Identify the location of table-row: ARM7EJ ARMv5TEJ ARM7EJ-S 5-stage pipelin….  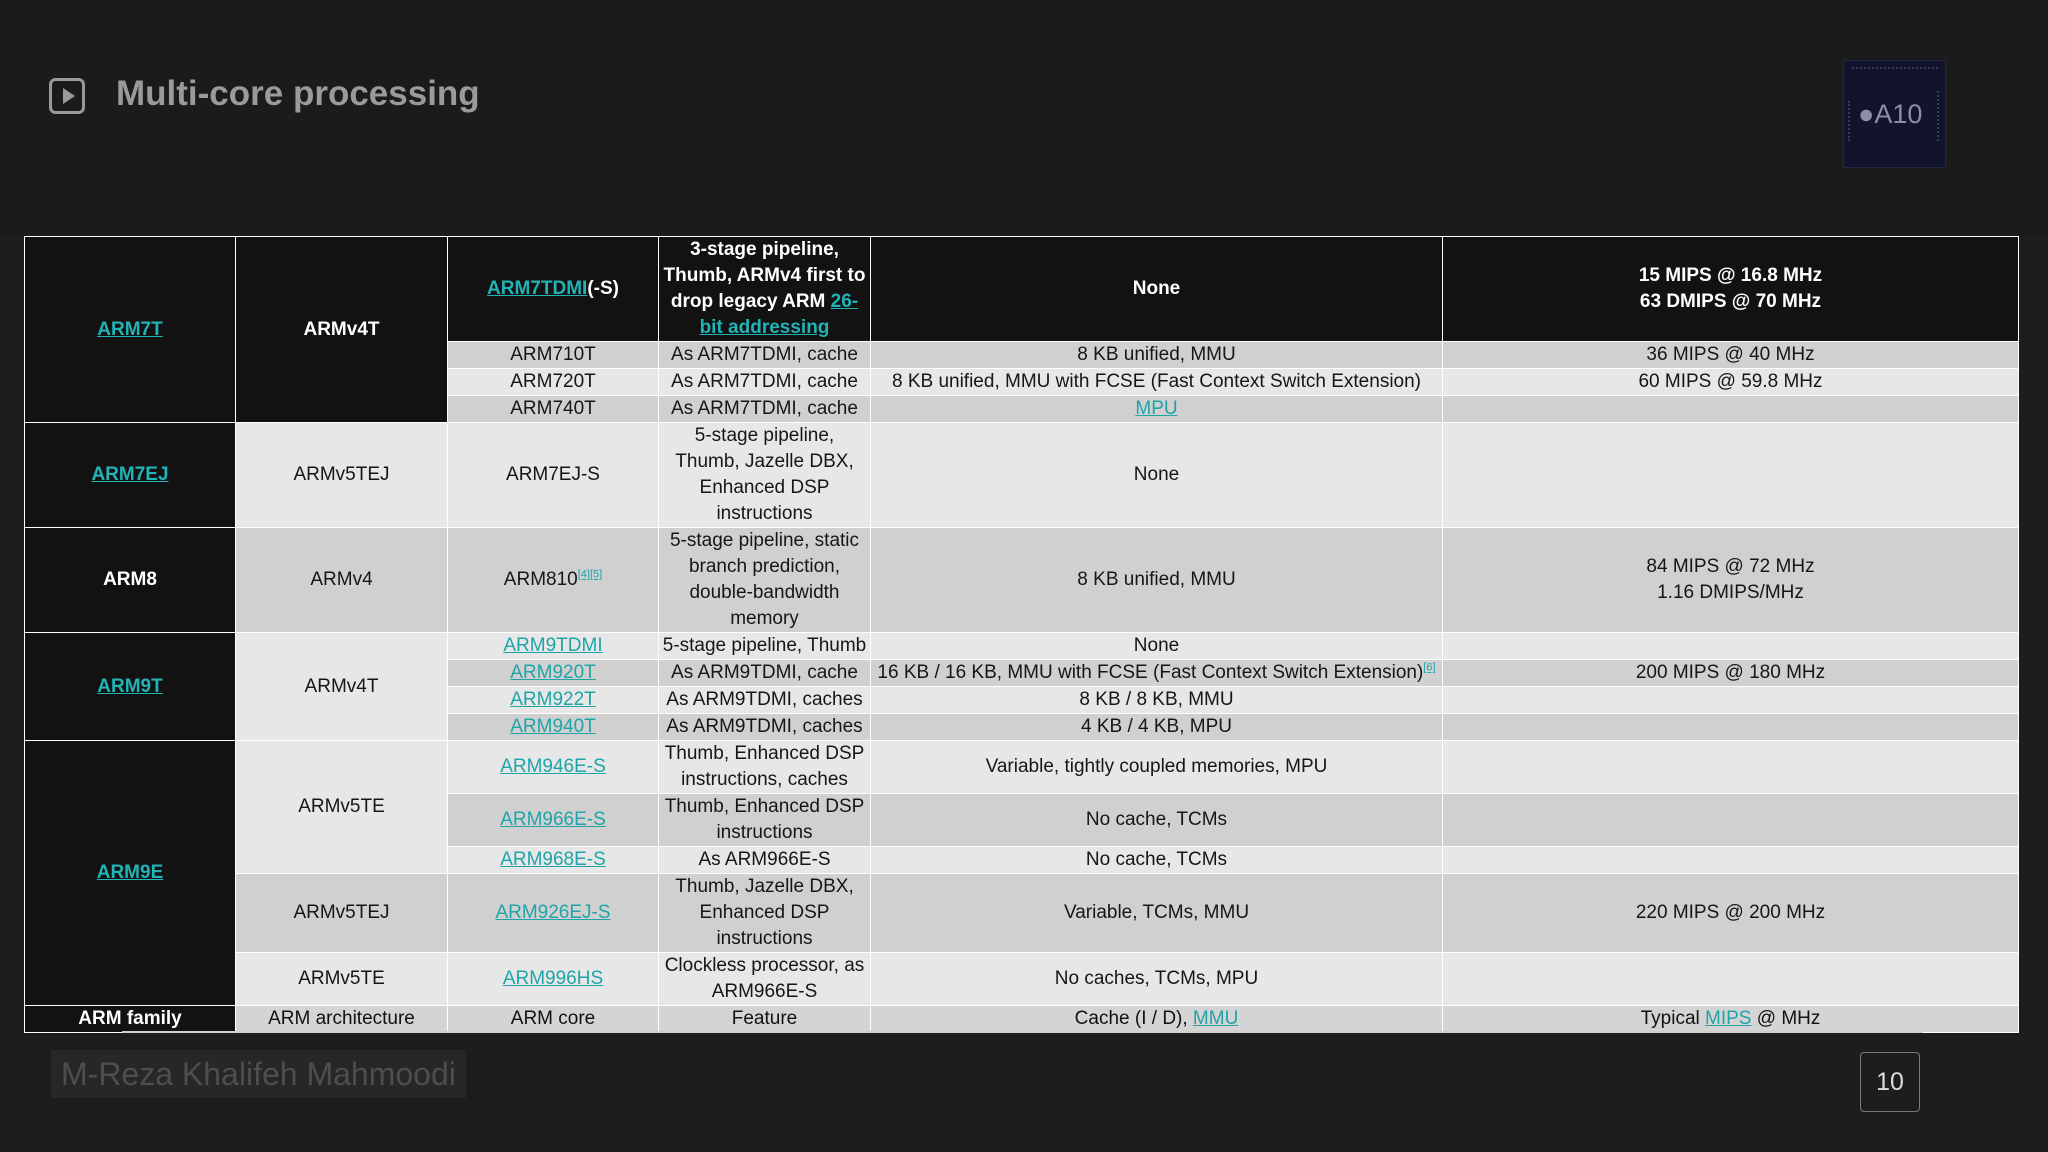
(1021, 475).